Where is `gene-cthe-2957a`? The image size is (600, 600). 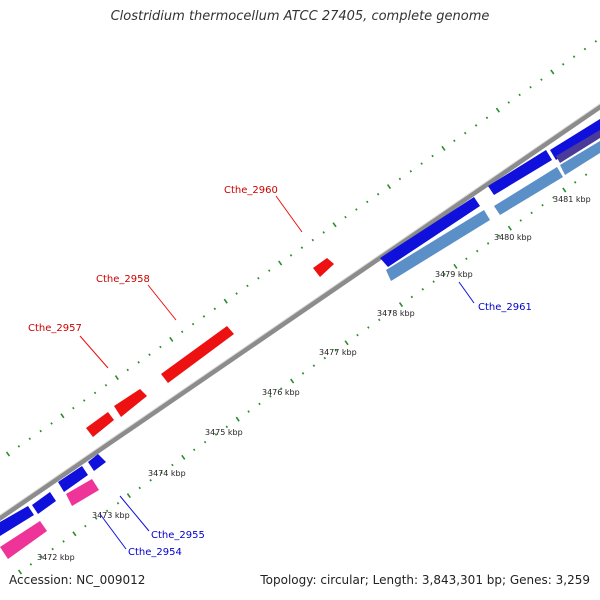
gene-cthe-2957a is located at coordinates (130, 403).